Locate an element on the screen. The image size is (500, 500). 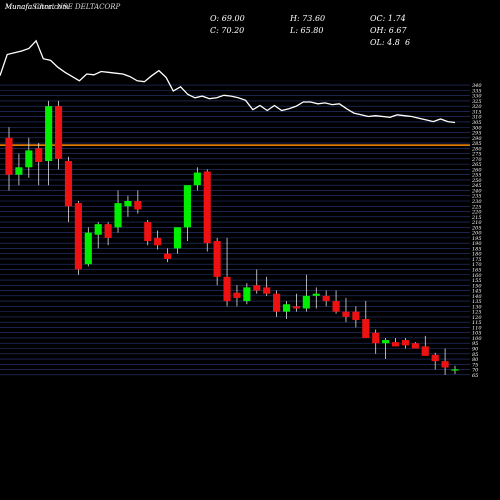
y-tick-label: 200 is located at coordinates (476, 234).